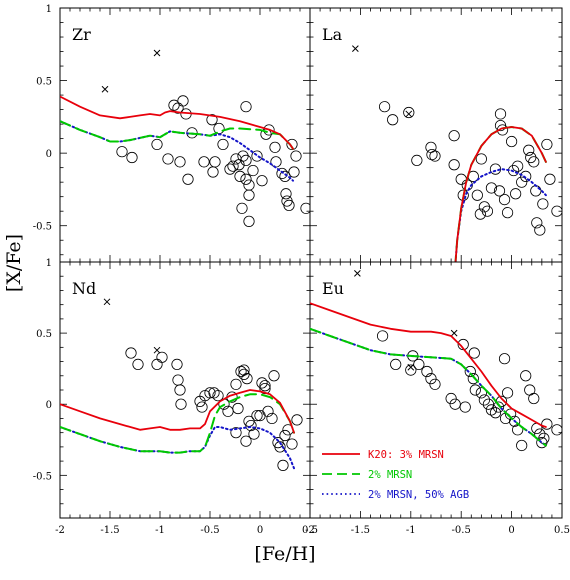 The width and height of the screenshot is (570, 580). Describe the element at coordinates (284, 554) in the screenshot. I see `x-axis-title: [Fe/H]` at that location.